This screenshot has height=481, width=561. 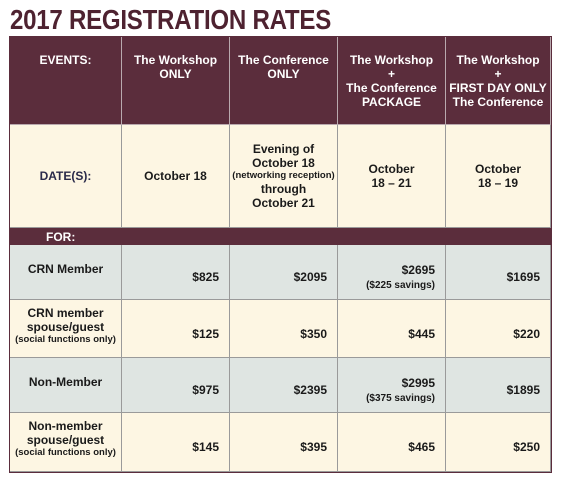 I want to click on for-bar: FOR:, so click(x=280, y=236).